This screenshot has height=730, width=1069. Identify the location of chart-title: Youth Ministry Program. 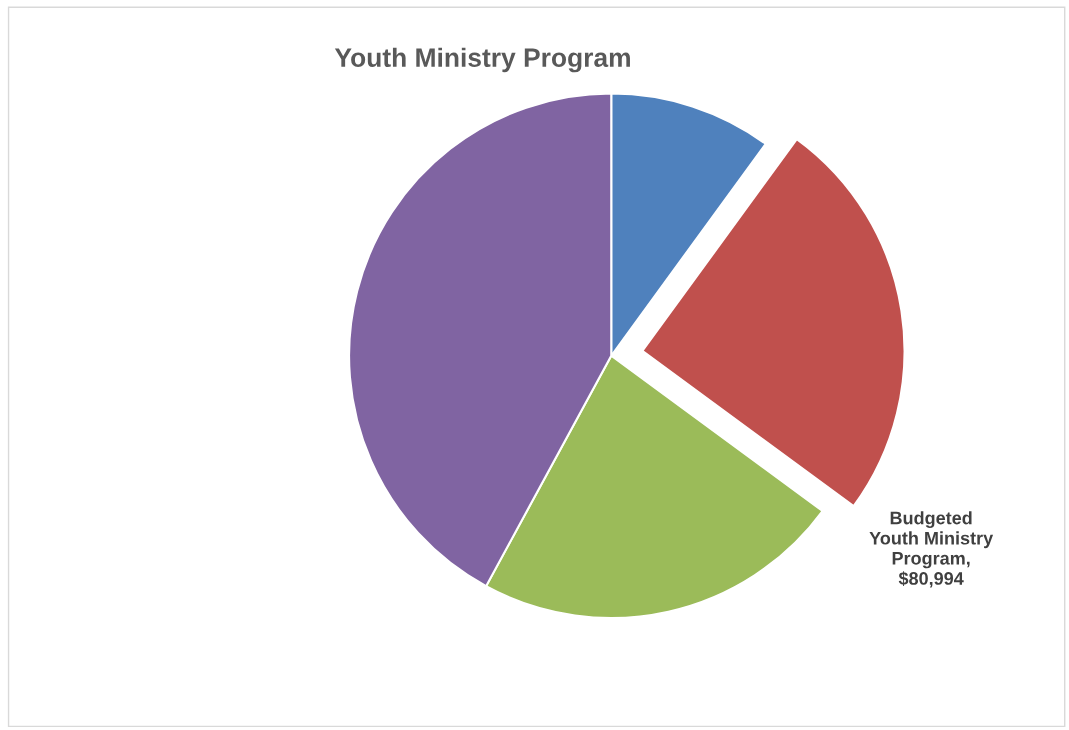
(482, 60).